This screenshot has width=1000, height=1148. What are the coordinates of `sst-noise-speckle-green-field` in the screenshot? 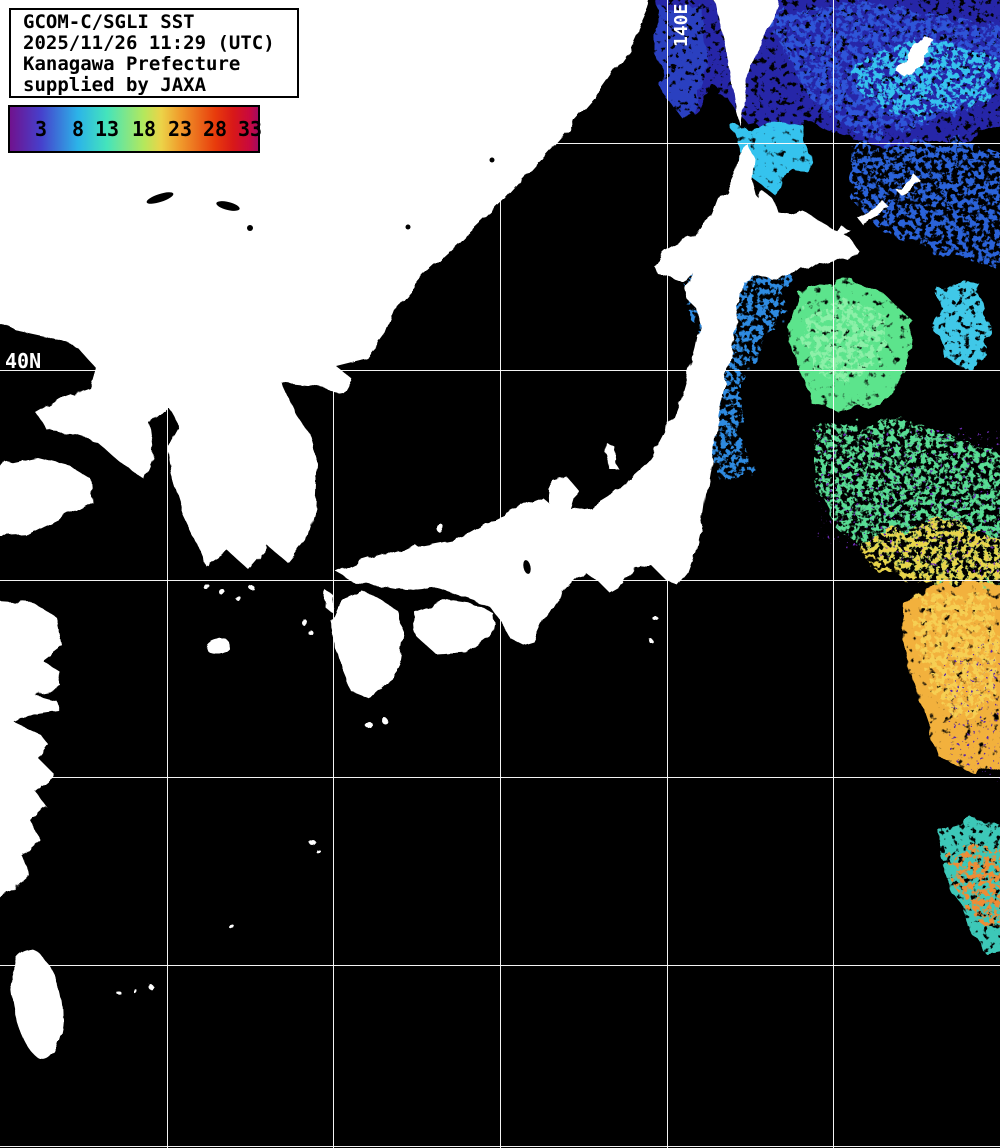 It's located at (908, 507).